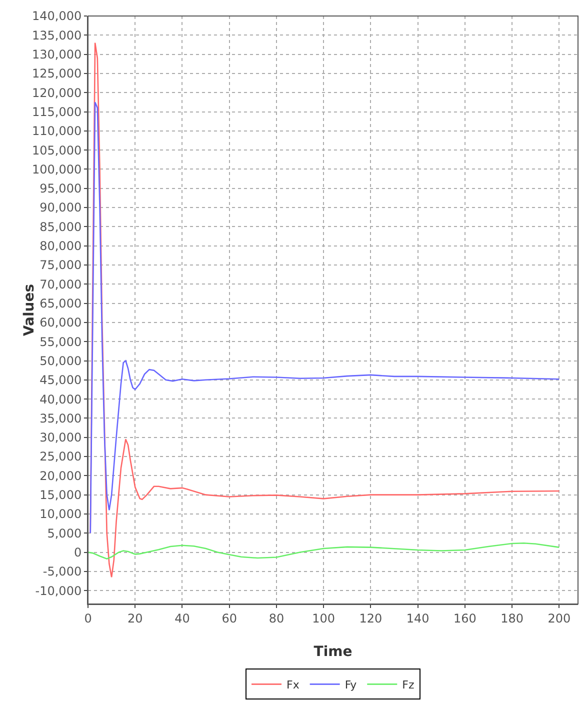  I want to click on y-tick-label: 20,000, so click(61, 475).